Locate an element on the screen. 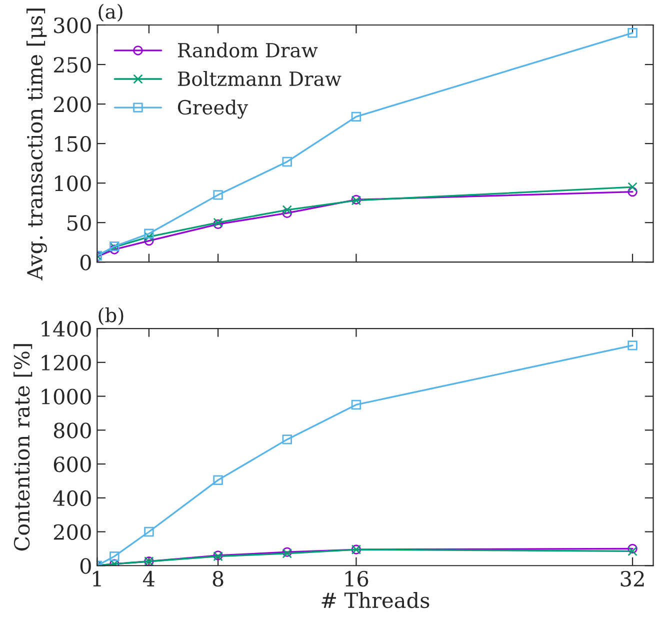 The height and width of the screenshot is (625, 670). x-tick-label: 16 is located at coordinates (356, 578).